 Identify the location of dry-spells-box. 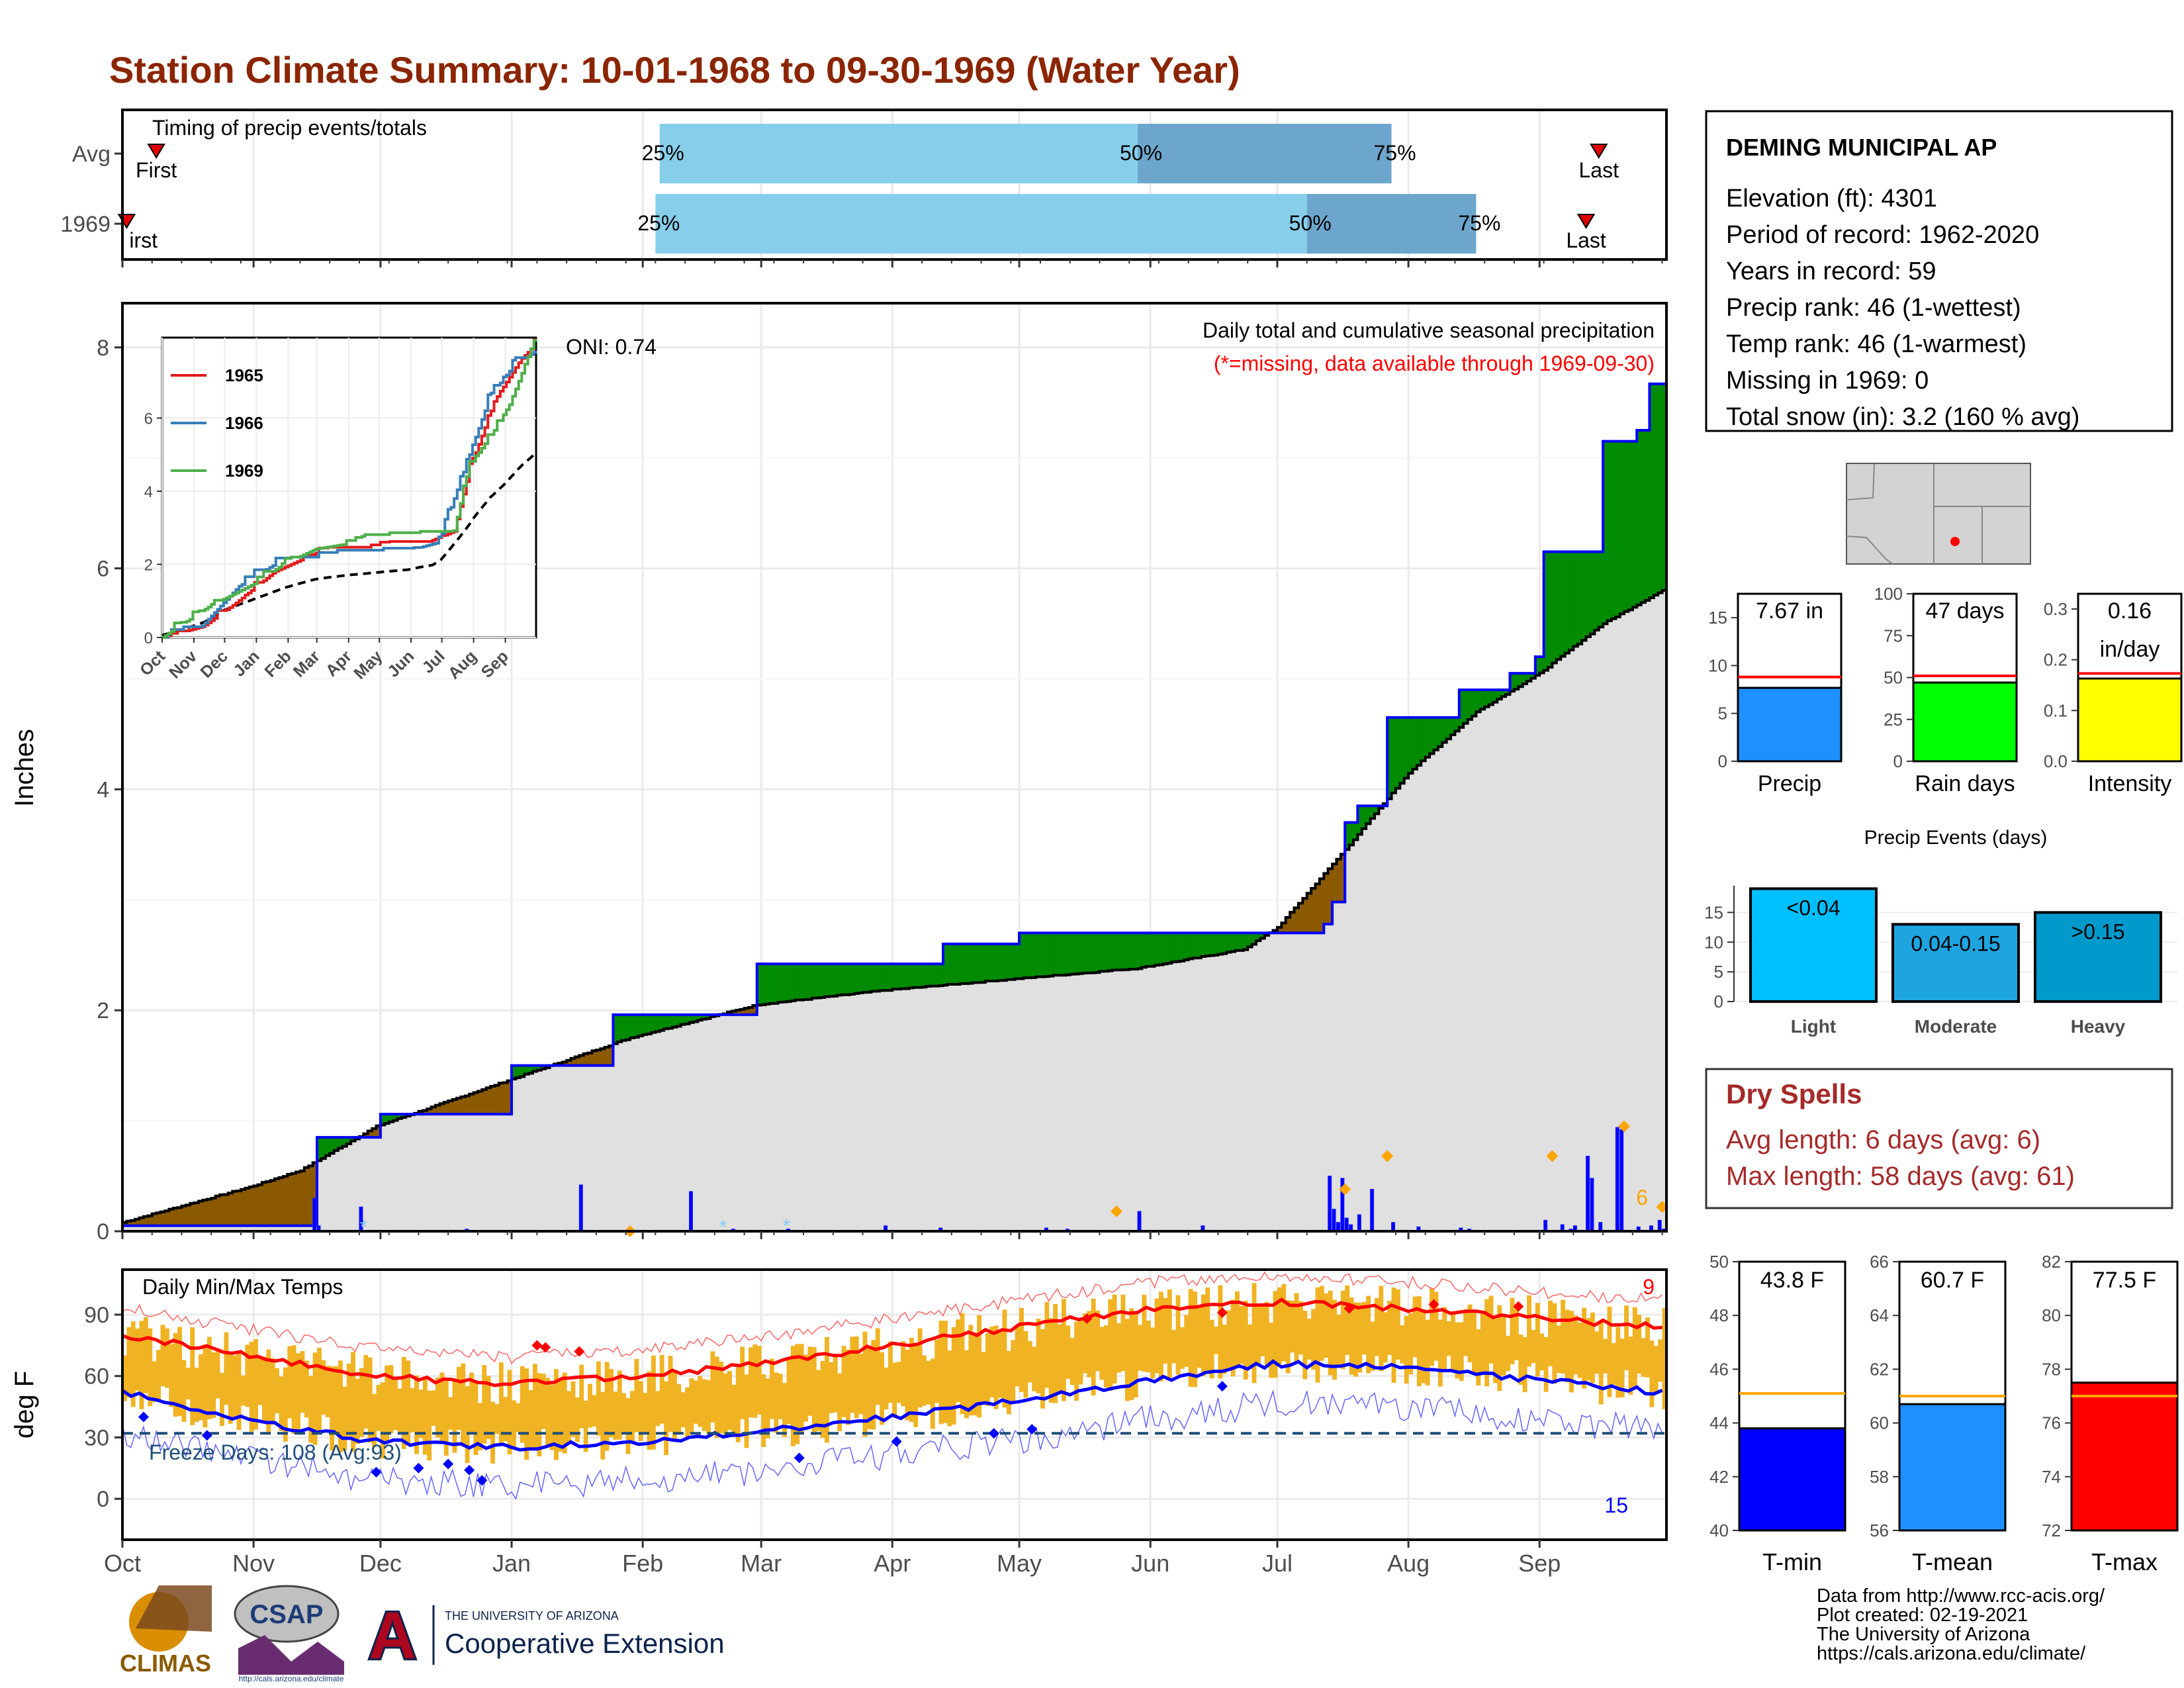
(1939, 1138).